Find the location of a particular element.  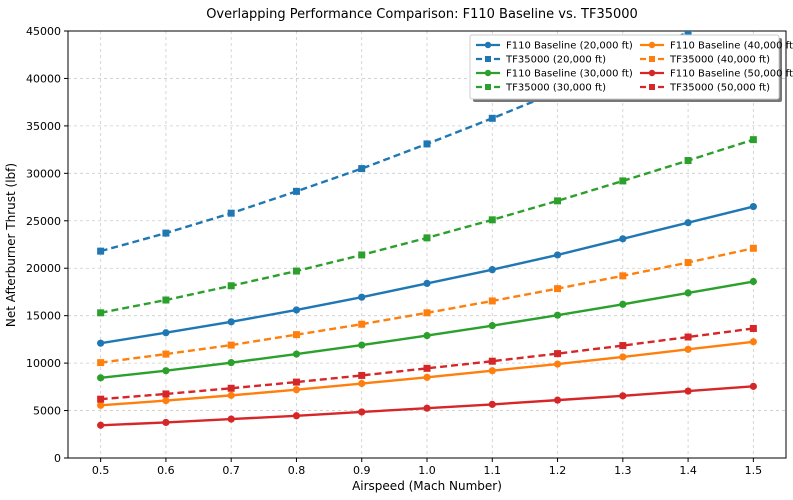

x-tick-label: 1.0 is located at coordinates (427, 470).